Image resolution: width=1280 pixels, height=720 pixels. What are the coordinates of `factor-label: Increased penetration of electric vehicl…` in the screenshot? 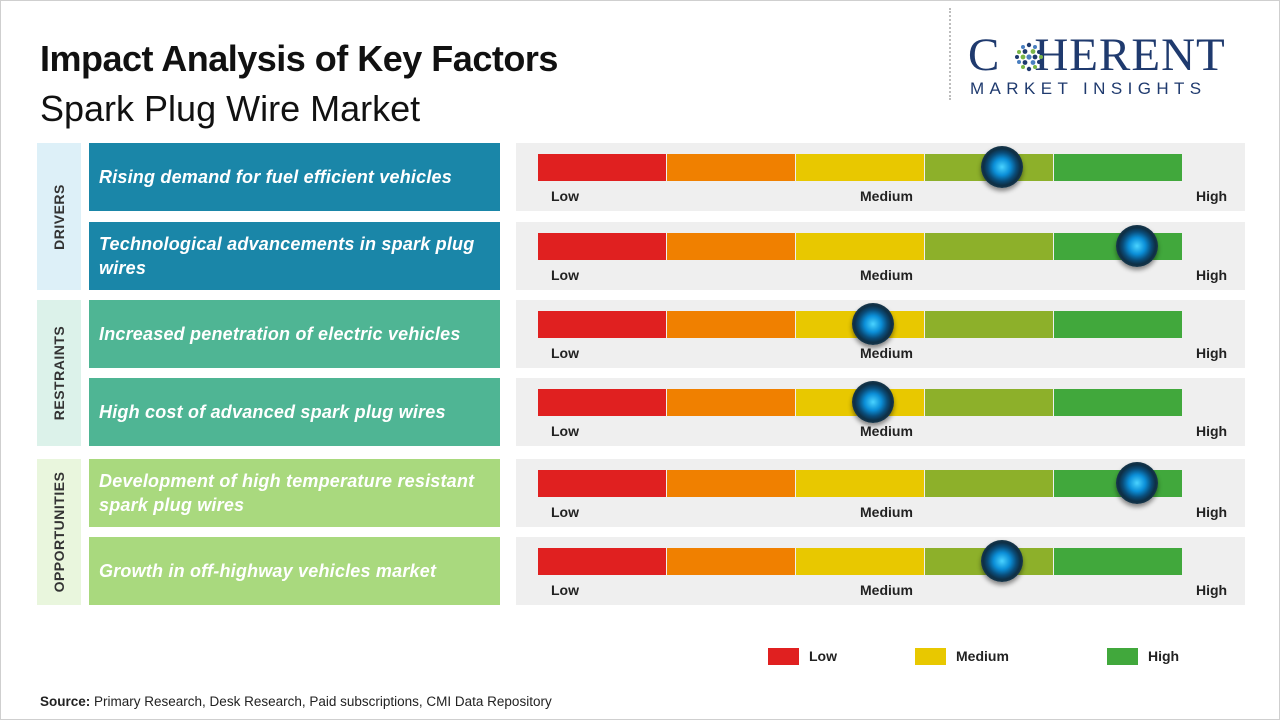 It's located at (294, 334).